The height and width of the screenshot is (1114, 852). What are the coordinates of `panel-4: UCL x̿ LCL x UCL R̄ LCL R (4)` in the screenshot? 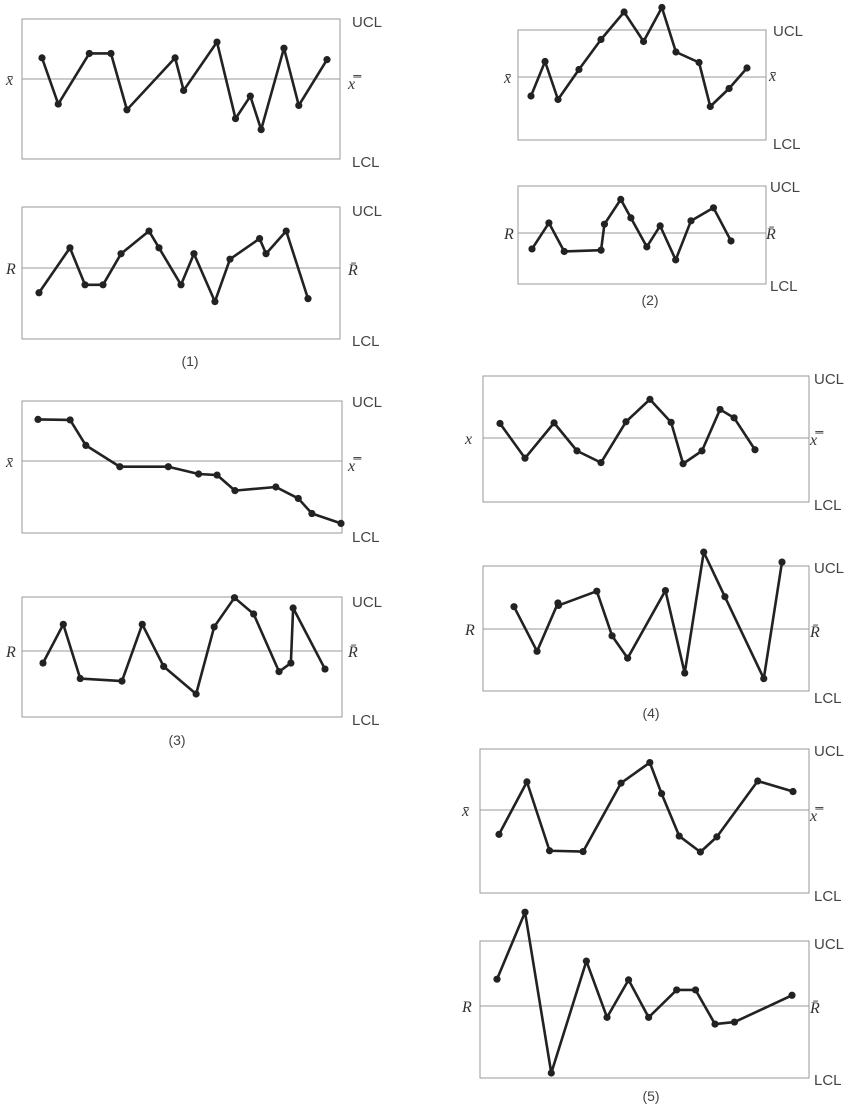 It's located at (654, 546).